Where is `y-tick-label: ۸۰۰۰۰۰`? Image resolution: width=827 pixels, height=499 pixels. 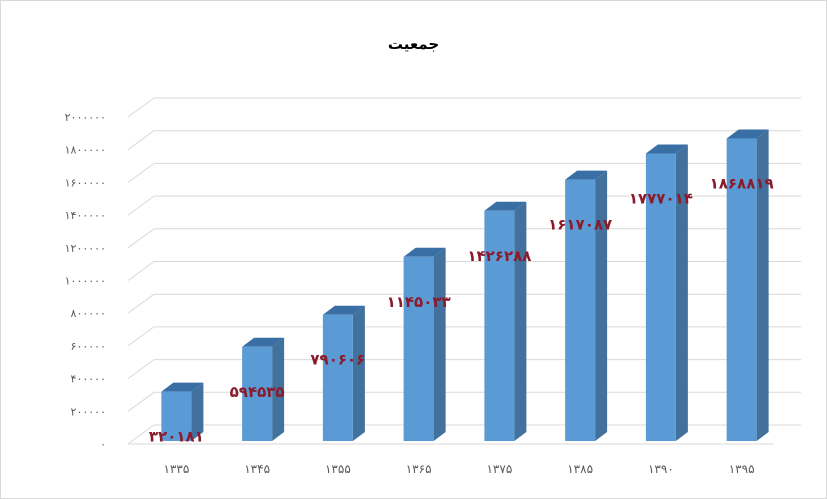 y-tick-label: ۸۰۰۰۰۰ is located at coordinates (88, 313).